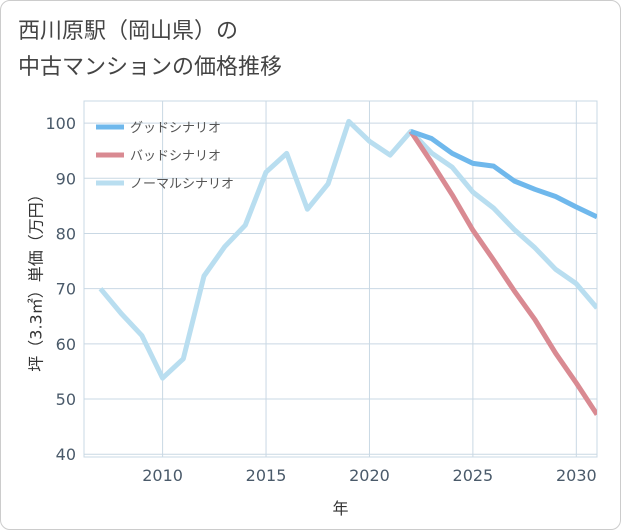  What do you see at coordinates (66, 454) in the screenshot?
I see `y-tick-label: 40` at bounding box center [66, 454].